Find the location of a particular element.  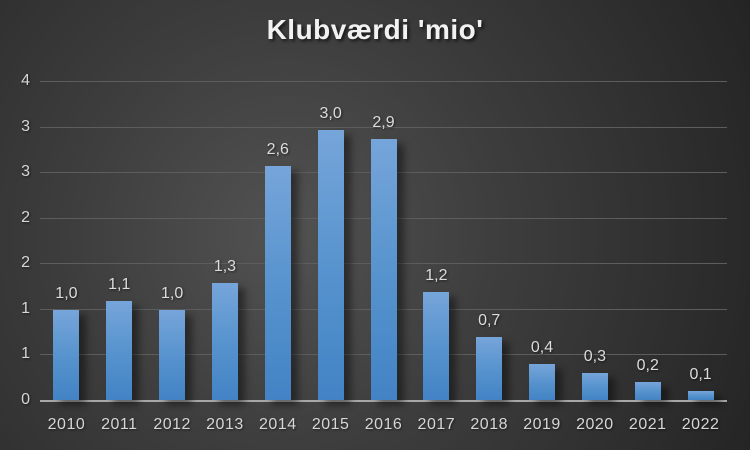

x-axis-tick-label: 2022 is located at coordinates (700, 424).